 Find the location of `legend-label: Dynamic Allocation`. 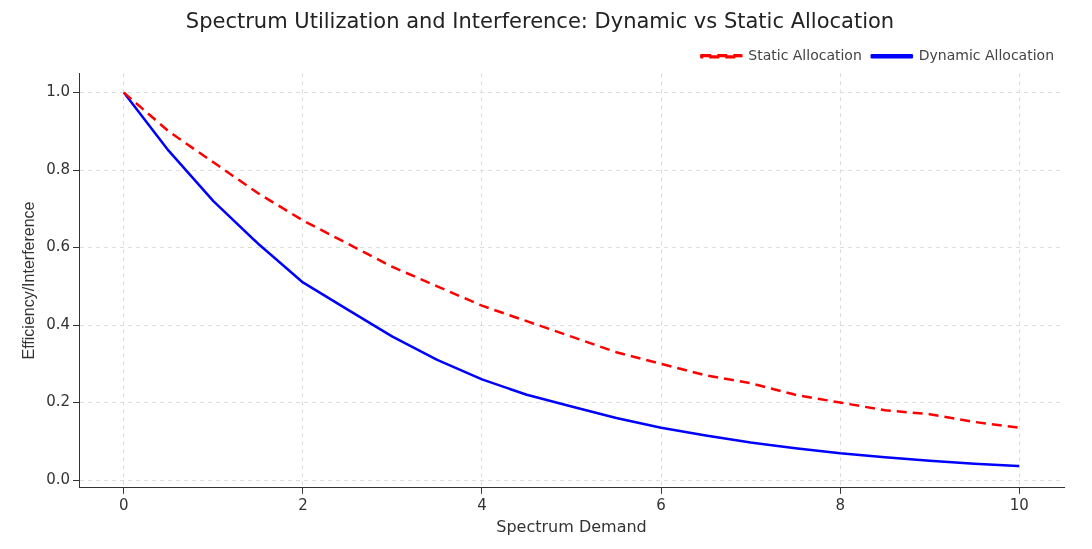

legend-label: Dynamic Allocation is located at coordinates (986, 54).